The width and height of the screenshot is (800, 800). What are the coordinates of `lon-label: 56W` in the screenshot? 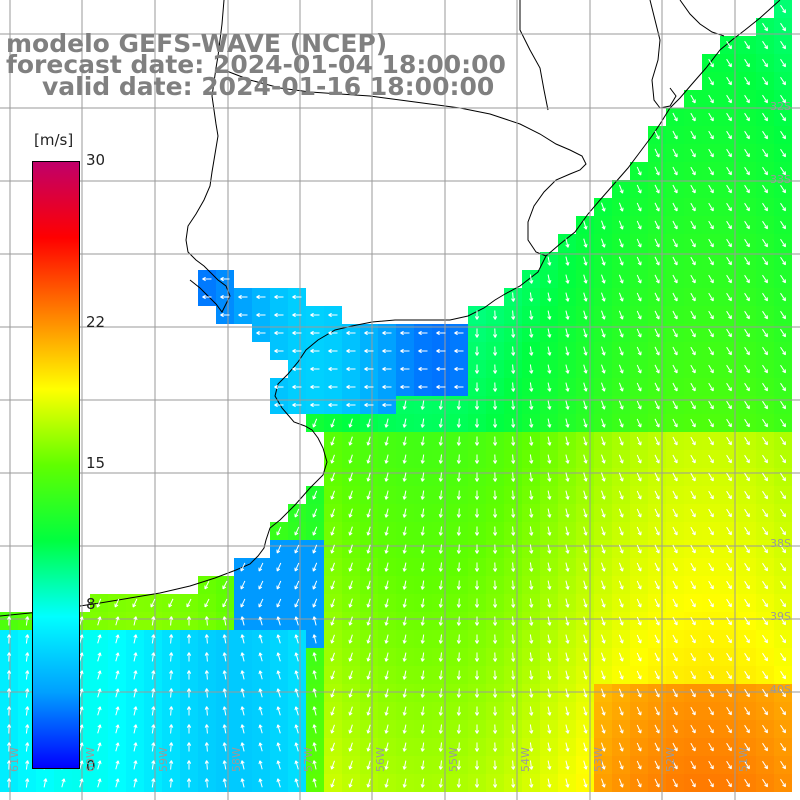 It's located at (380, 759).